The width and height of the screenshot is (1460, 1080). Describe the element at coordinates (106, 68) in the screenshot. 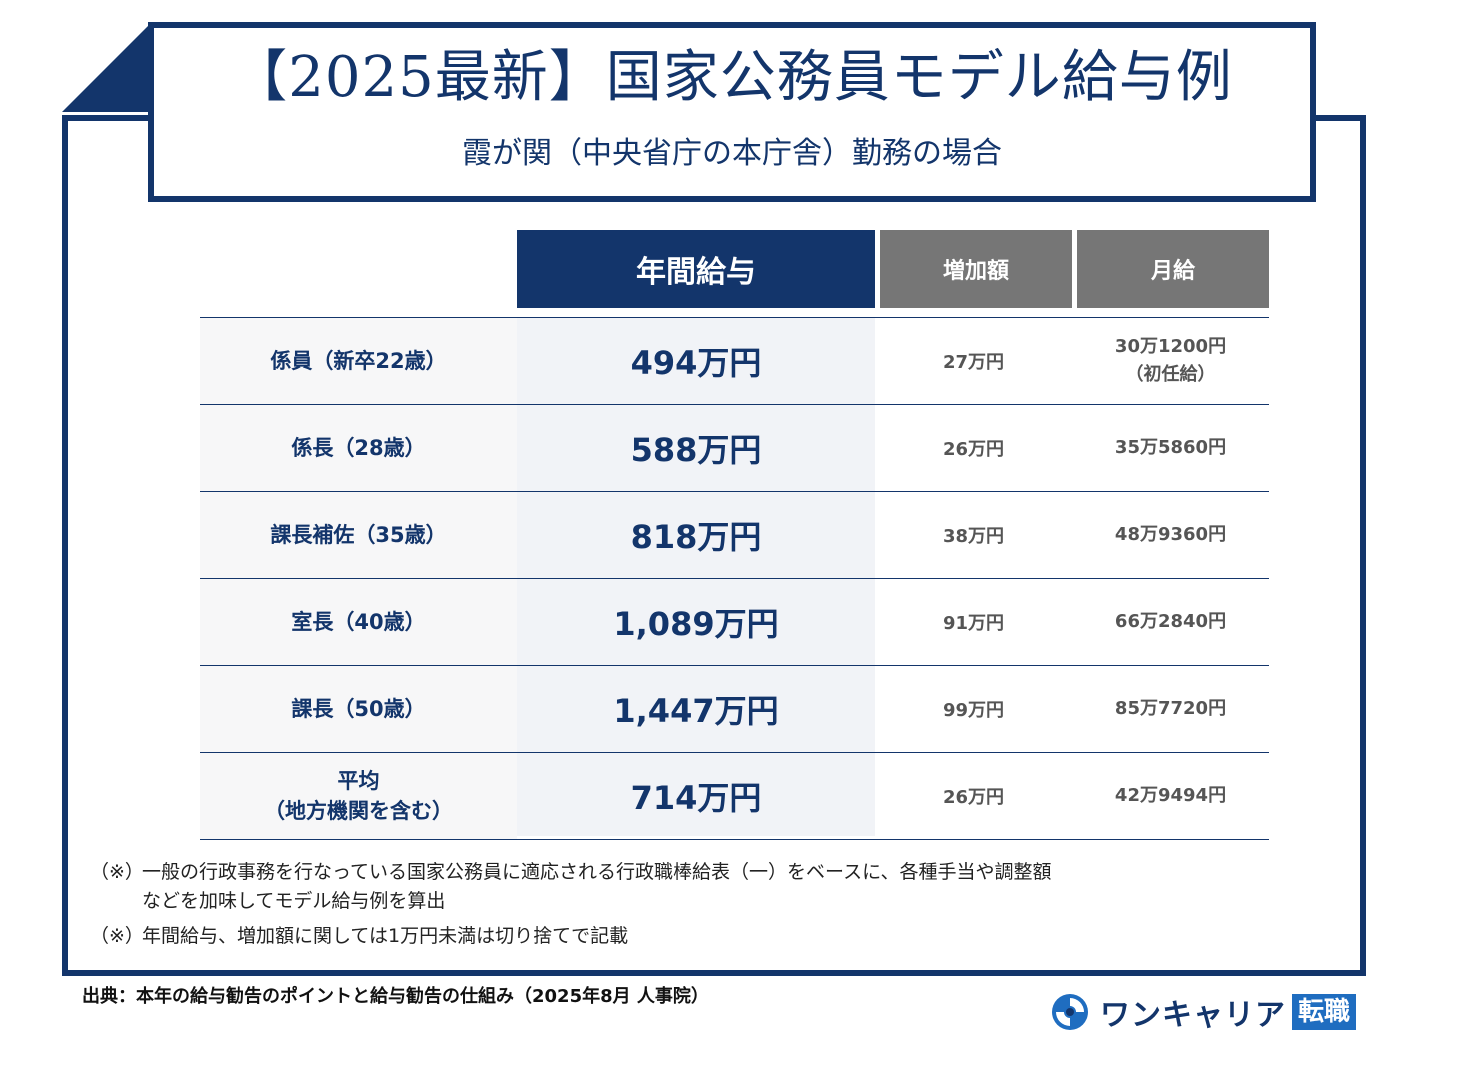

I see `corner-decoration` at that location.